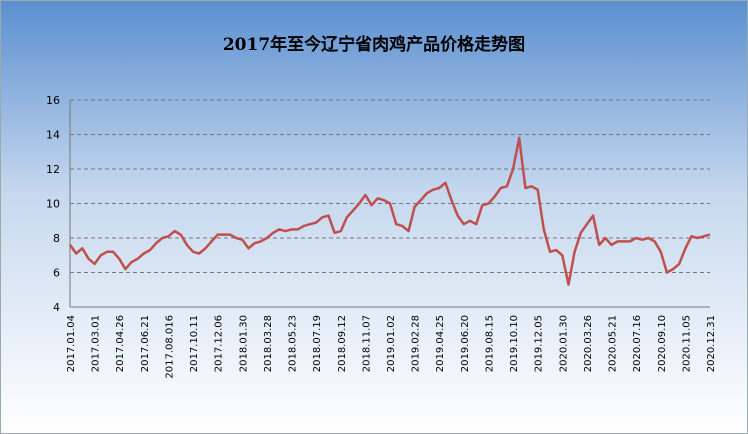 The width and height of the screenshot is (748, 434). I want to click on x-tick-label: 2017.04.26, so click(120, 343).